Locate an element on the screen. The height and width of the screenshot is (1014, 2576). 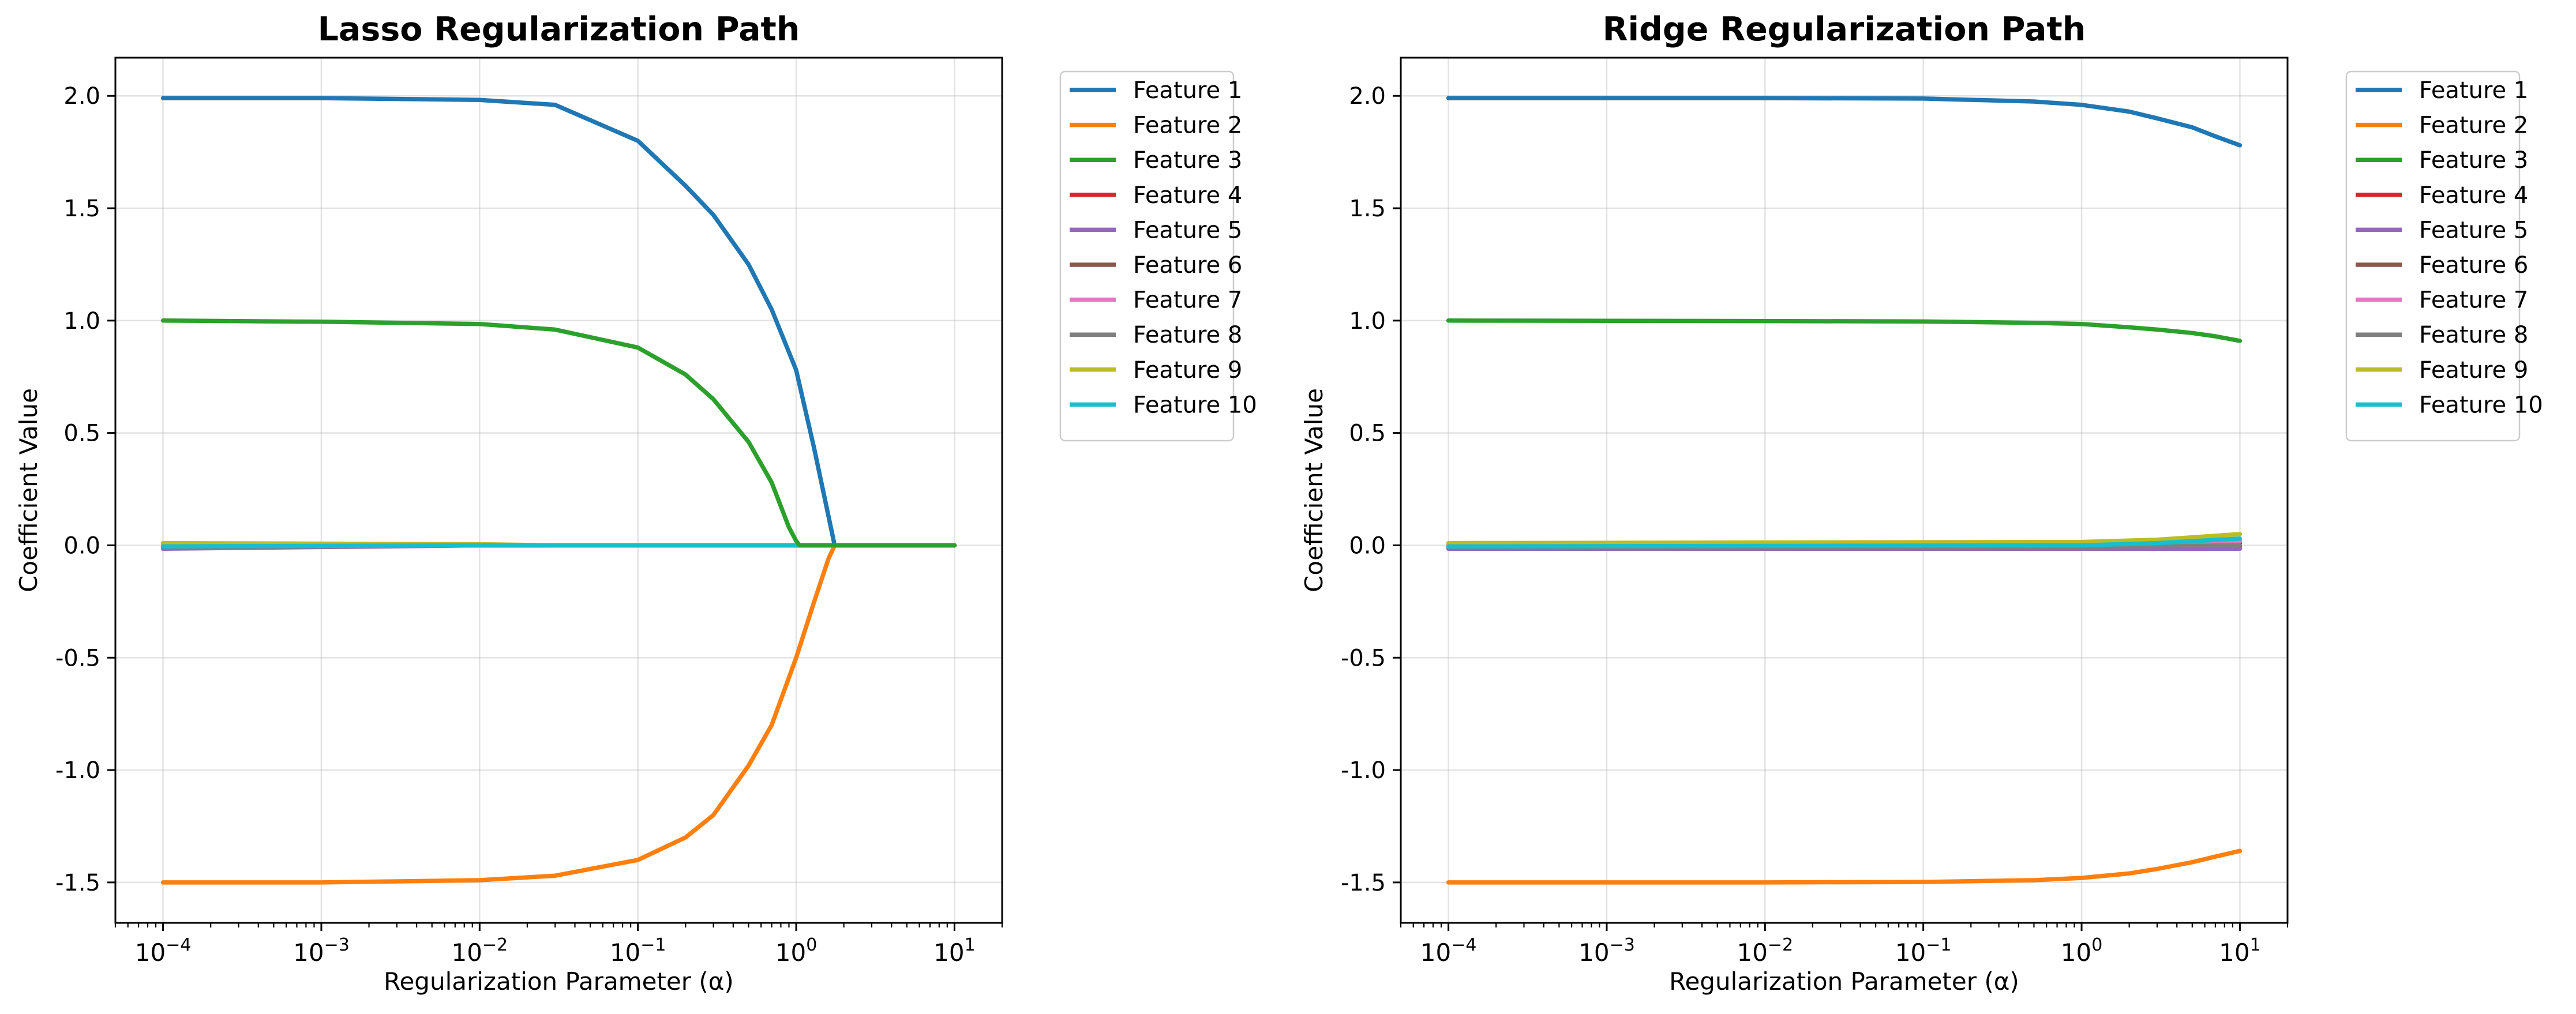
chart-title: Lasso Regularization Path is located at coordinates (559, 29).